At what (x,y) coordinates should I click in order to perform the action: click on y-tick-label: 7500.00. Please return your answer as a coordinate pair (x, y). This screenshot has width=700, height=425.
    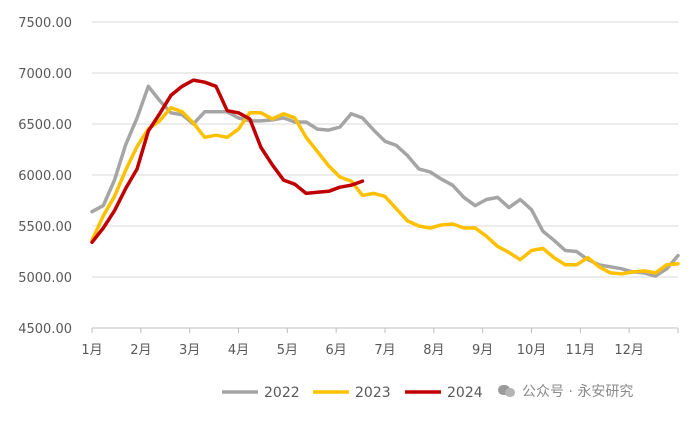
    Looking at the image, I should click on (45, 23).